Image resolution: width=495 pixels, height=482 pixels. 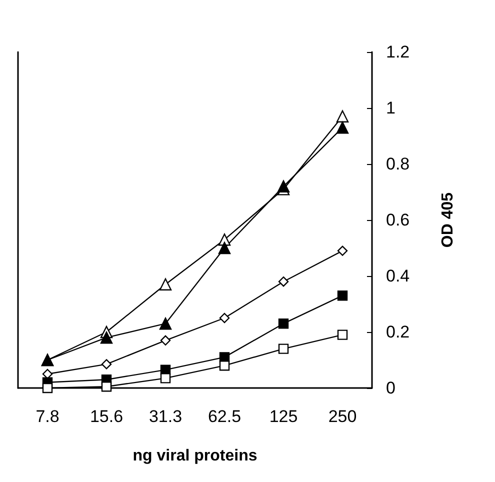 I want to click on x-tick-label: 125, so click(x=283, y=416).